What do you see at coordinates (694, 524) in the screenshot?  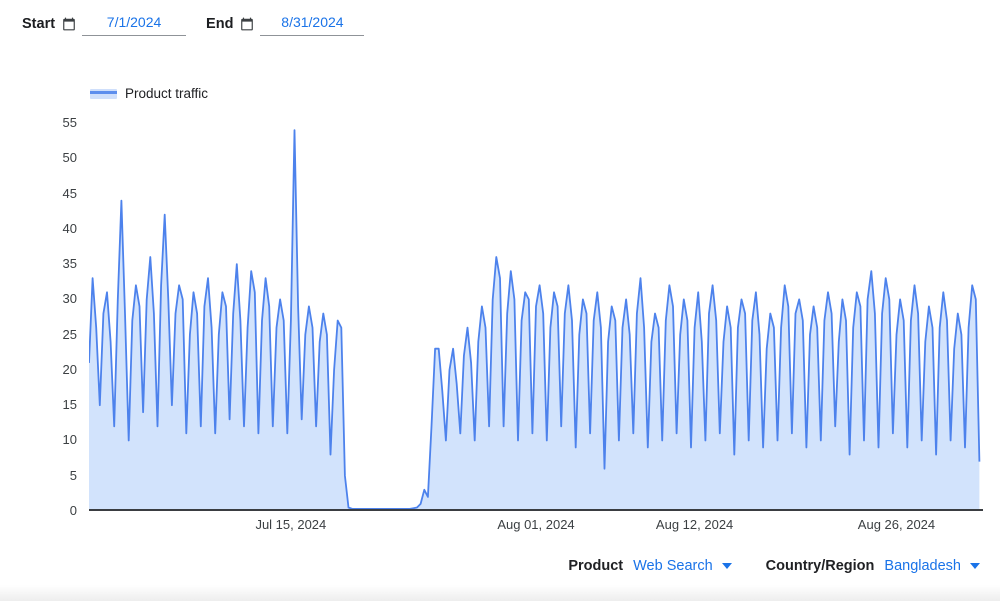 I see `x-tick-label: Aug 12, 2024` at bounding box center [694, 524].